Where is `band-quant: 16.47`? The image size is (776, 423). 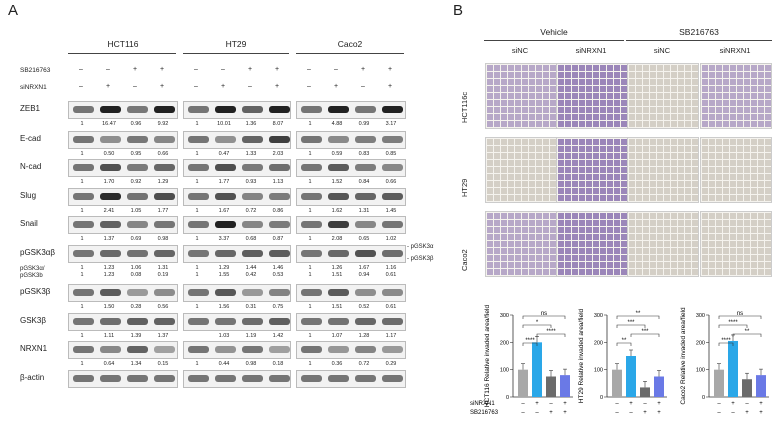
band-quant: 16.47 is located at coordinates (109, 124).